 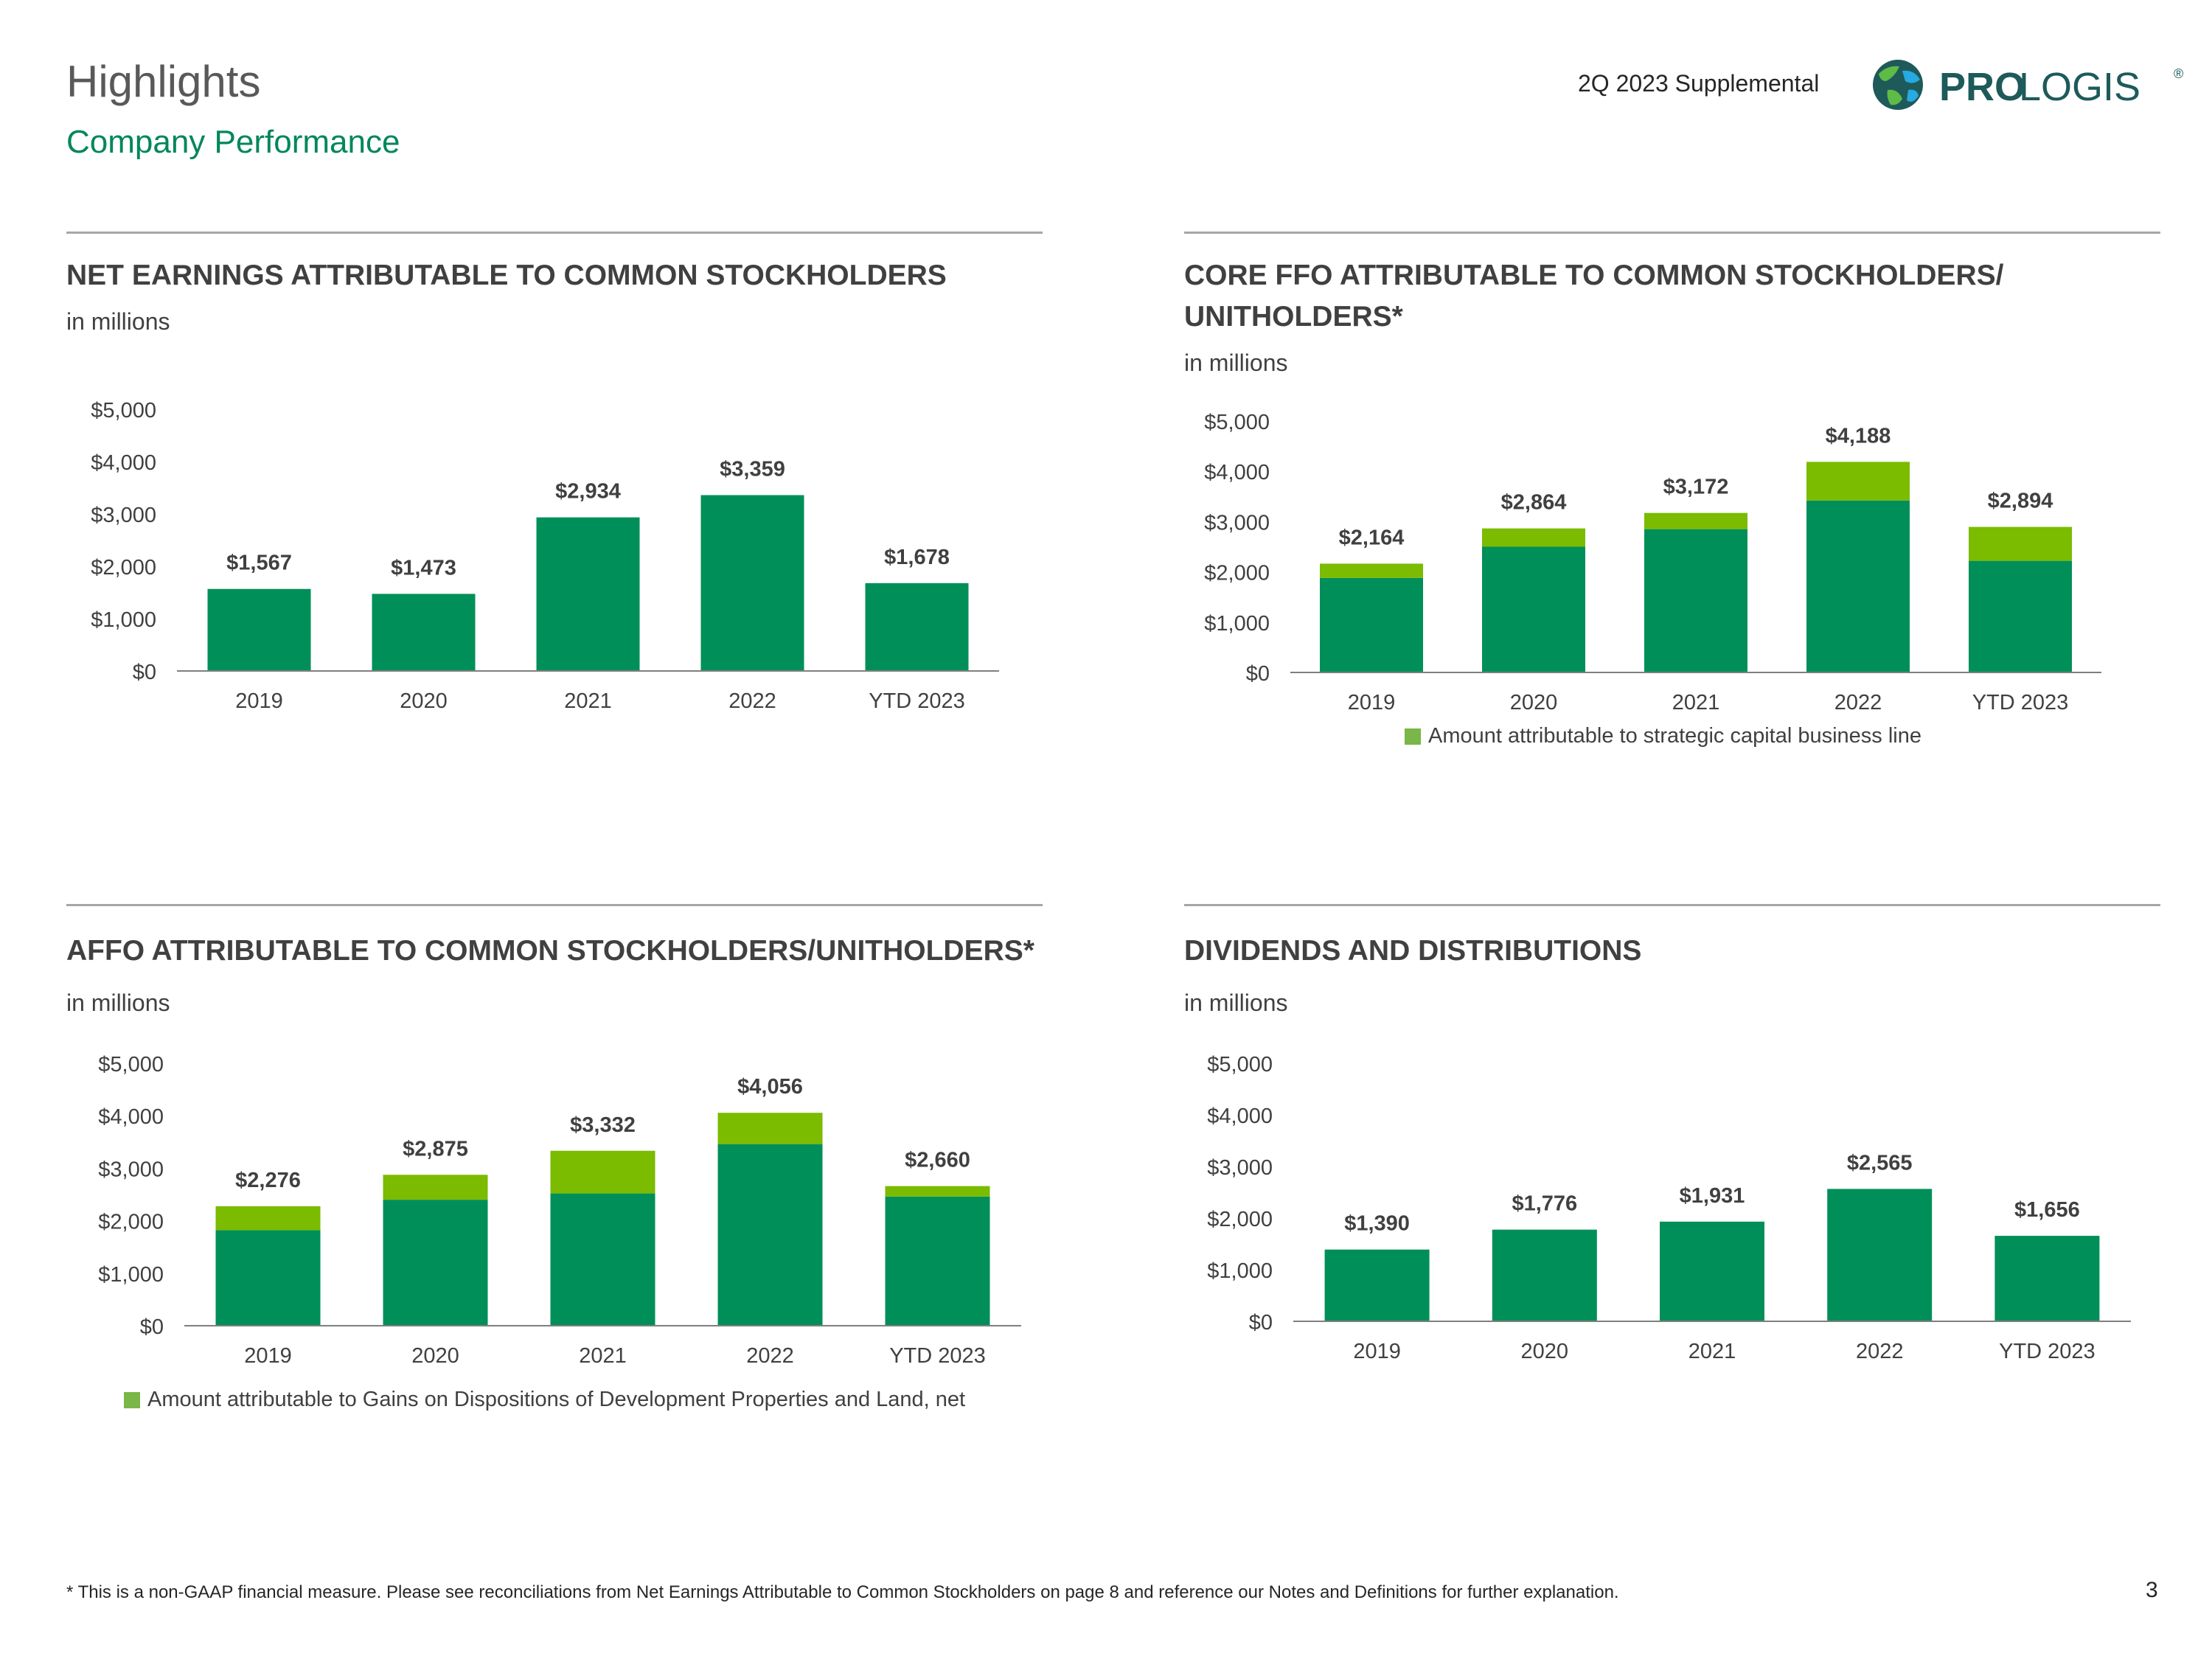 What do you see at coordinates (2047, 1210) in the screenshot?
I see `data-label: $1,656` at bounding box center [2047, 1210].